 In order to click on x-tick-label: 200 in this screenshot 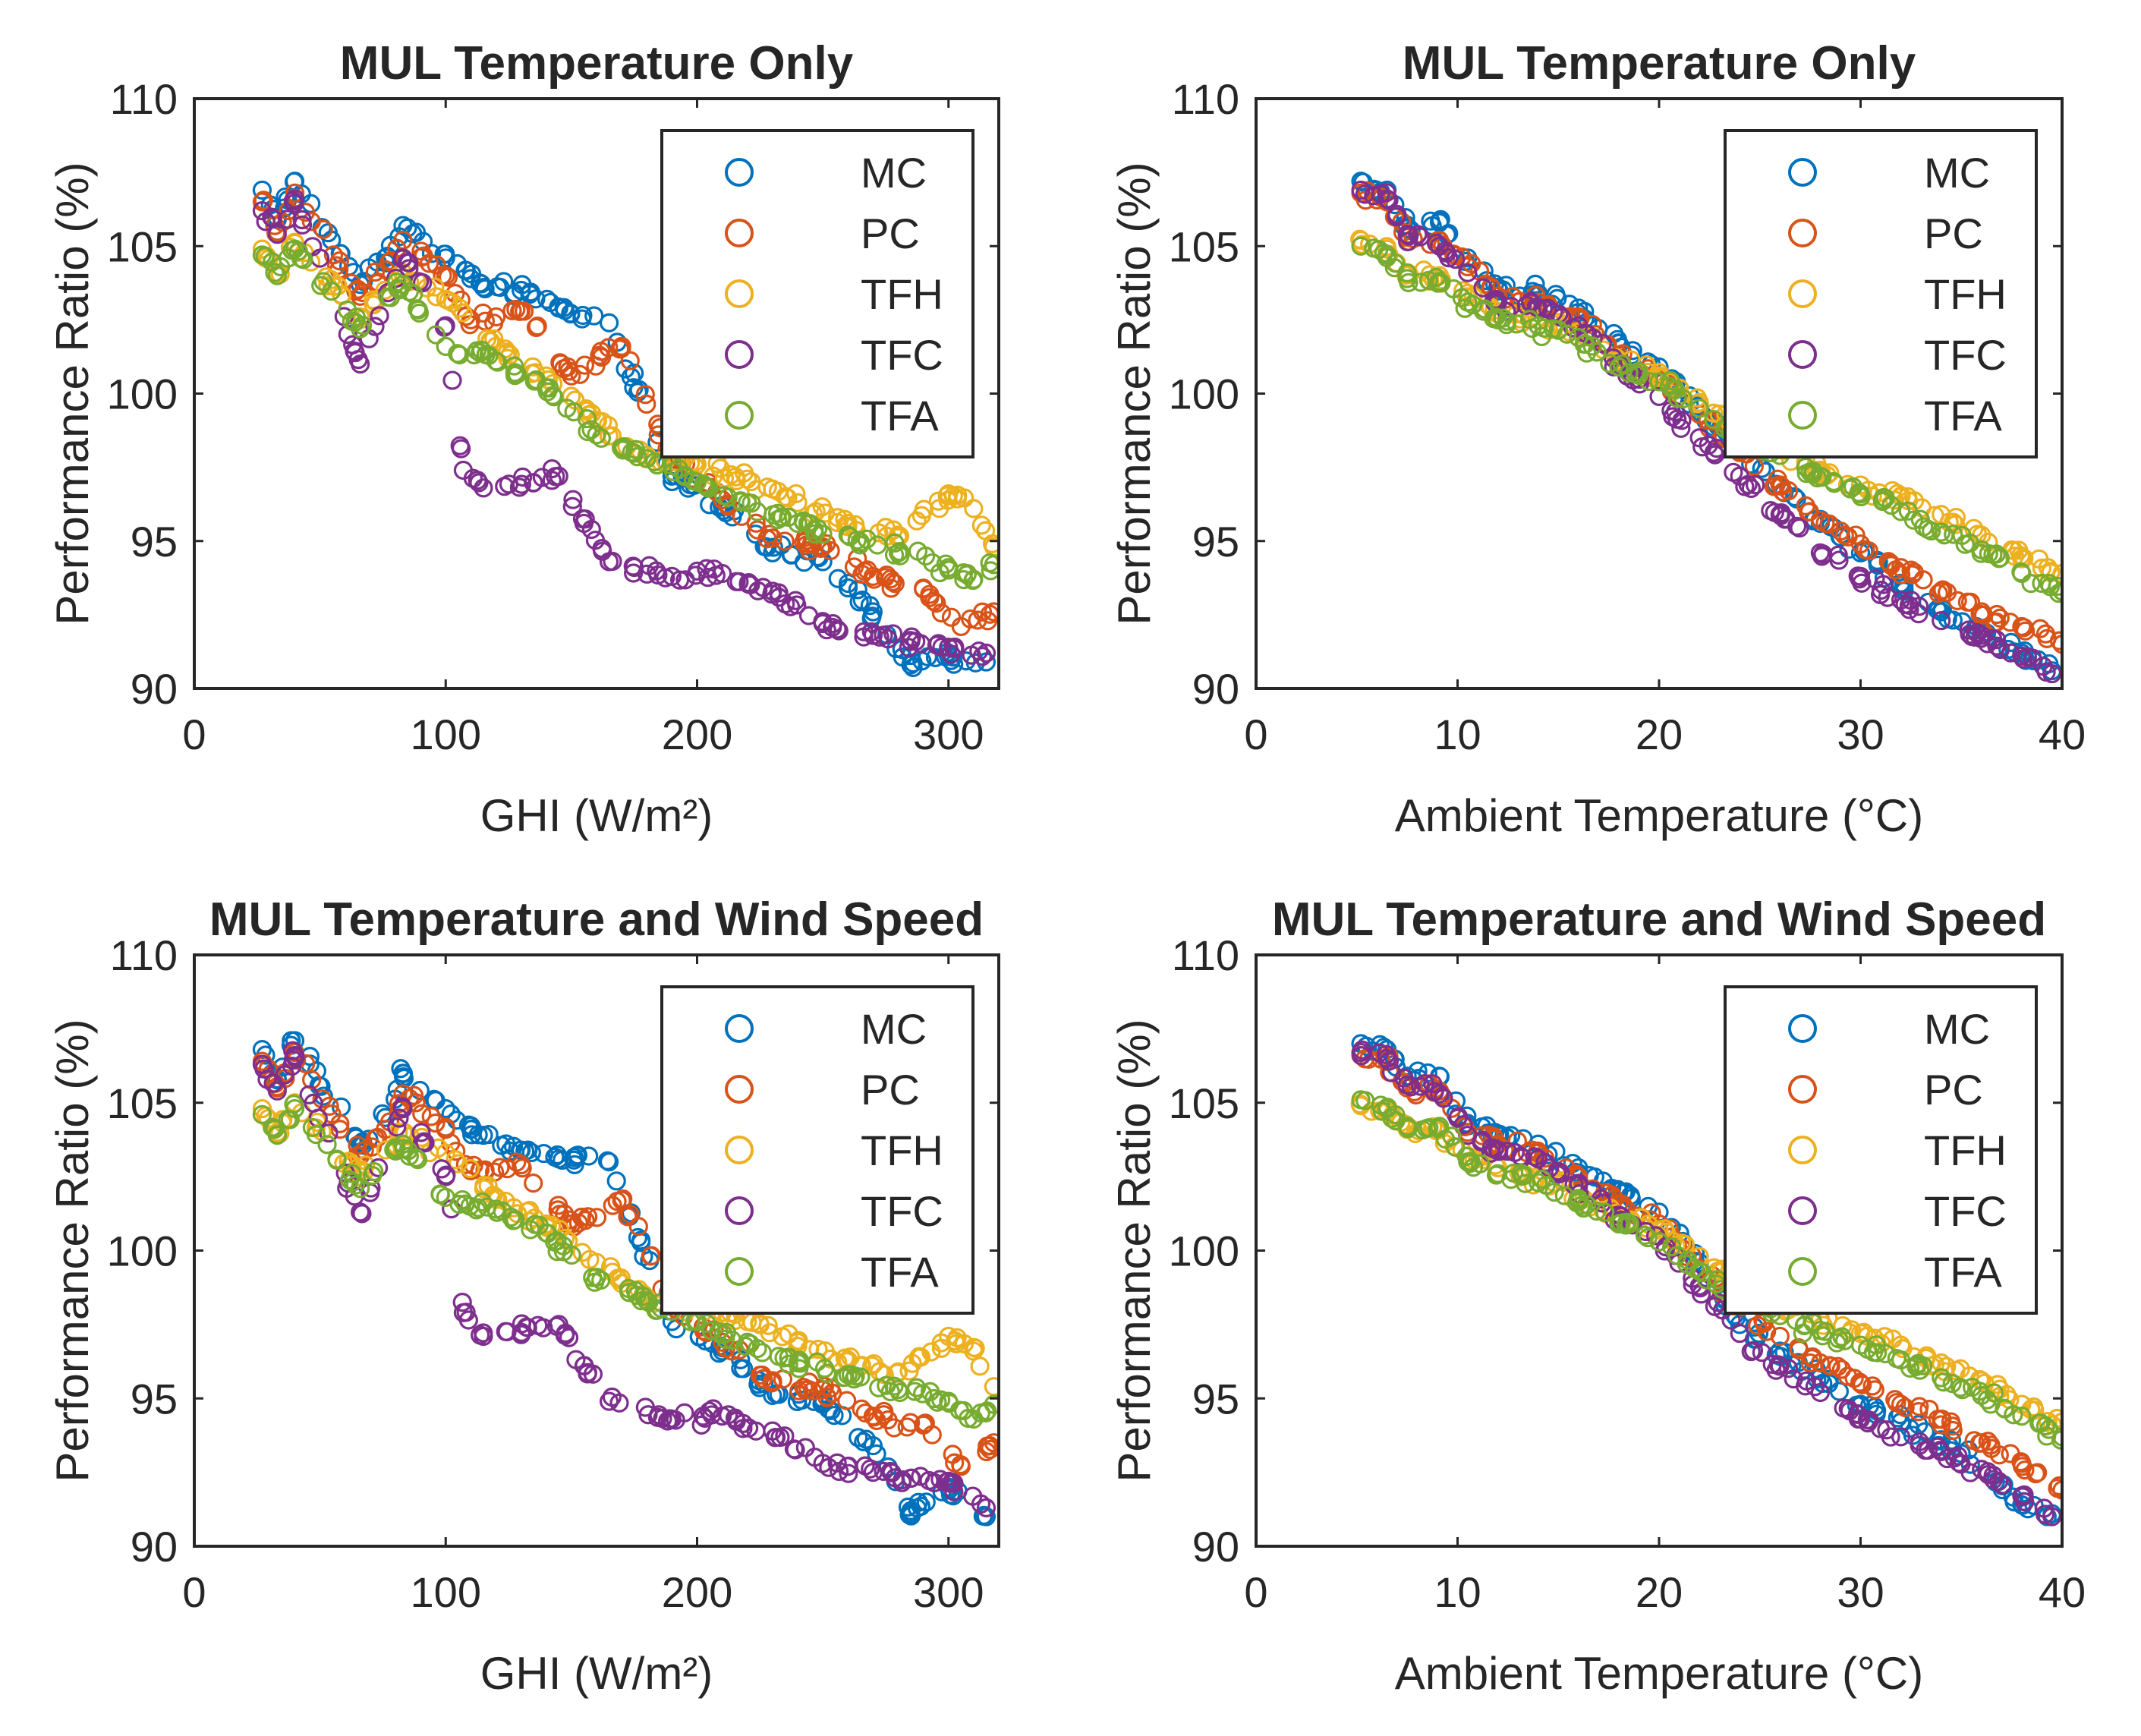, I will do `click(697, 1592)`.